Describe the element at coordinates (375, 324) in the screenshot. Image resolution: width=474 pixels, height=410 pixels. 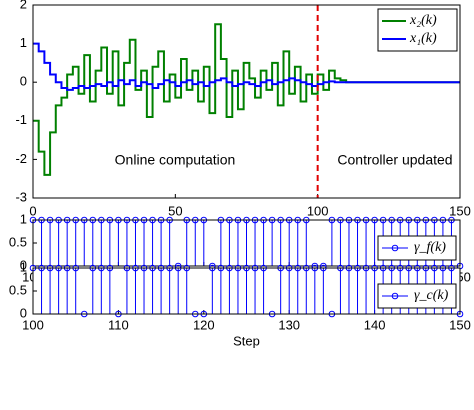
I see `x-tick-label: 140` at that location.